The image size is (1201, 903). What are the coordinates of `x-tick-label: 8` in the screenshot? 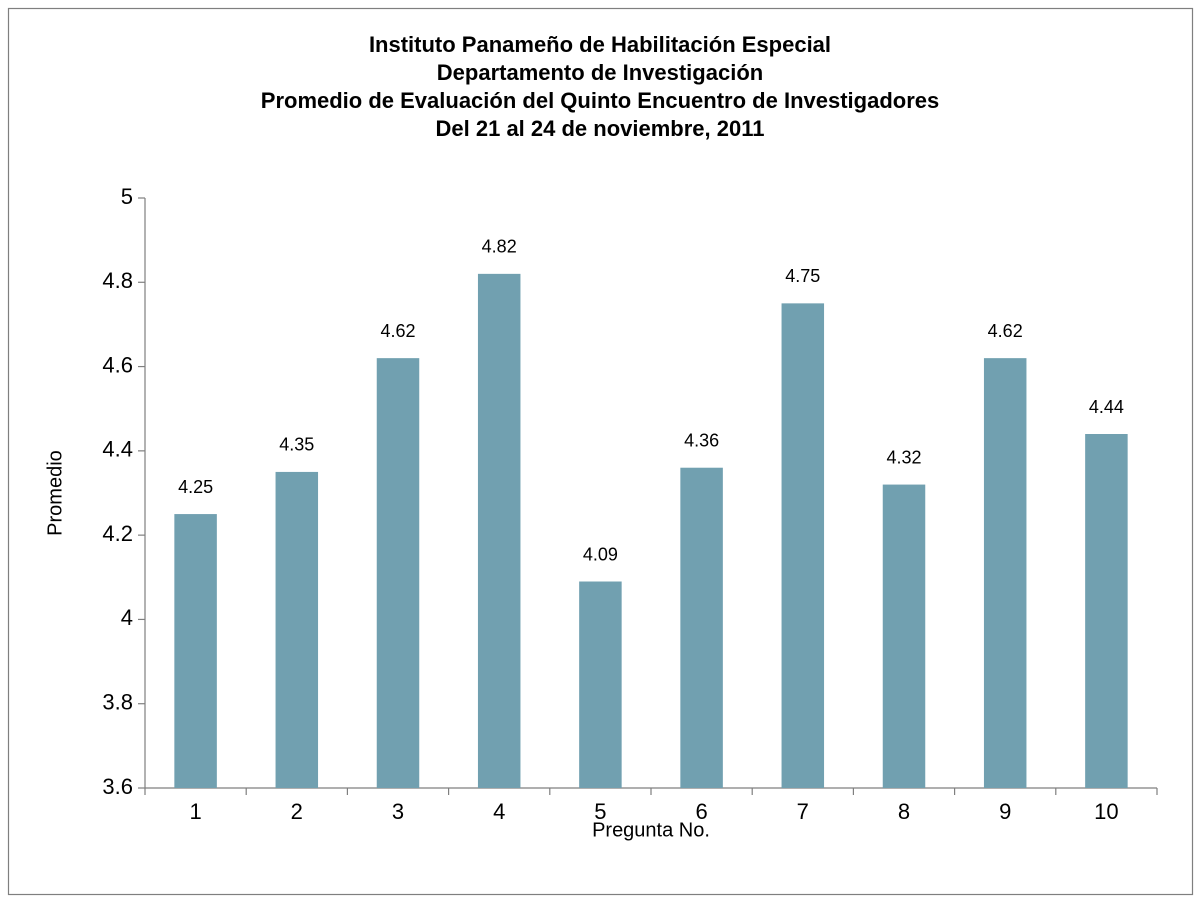 It's located at (904, 811).